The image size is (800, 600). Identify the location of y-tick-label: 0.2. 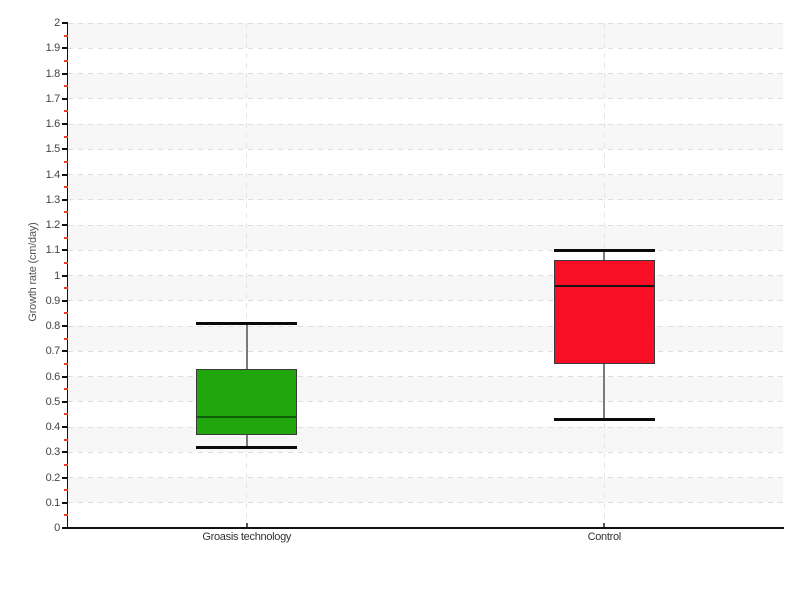
(53, 477).